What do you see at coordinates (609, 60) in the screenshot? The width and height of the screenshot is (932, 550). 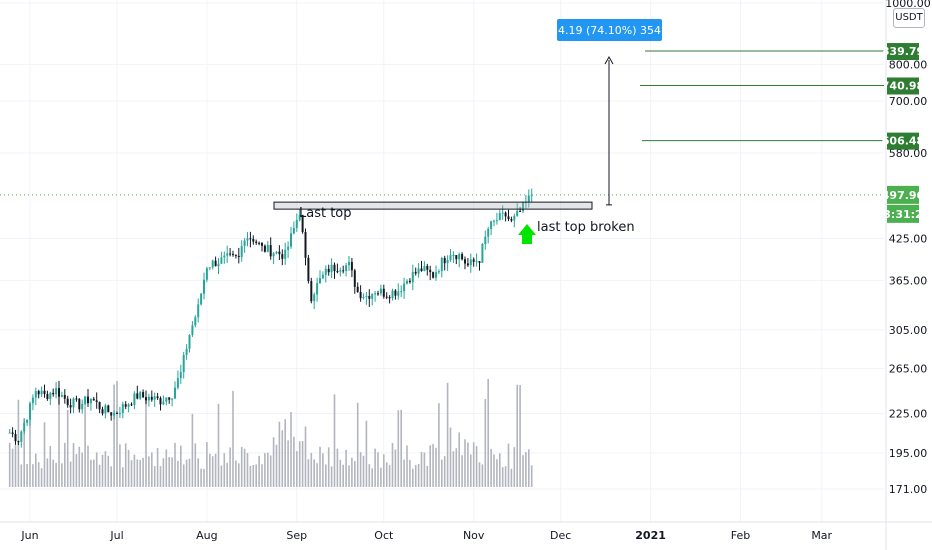 I see `measure-arrowhead-icon` at bounding box center [609, 60].